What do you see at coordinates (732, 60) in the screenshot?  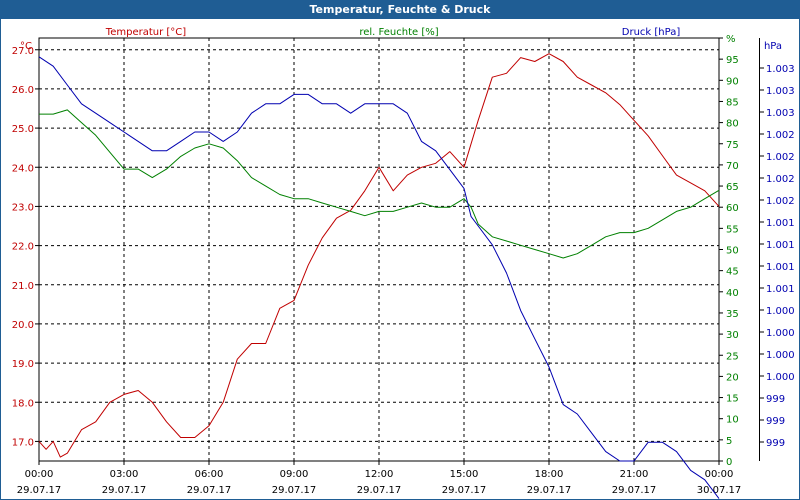 I see `humidity-tick-label: 95` at bounding box center [732, 60].